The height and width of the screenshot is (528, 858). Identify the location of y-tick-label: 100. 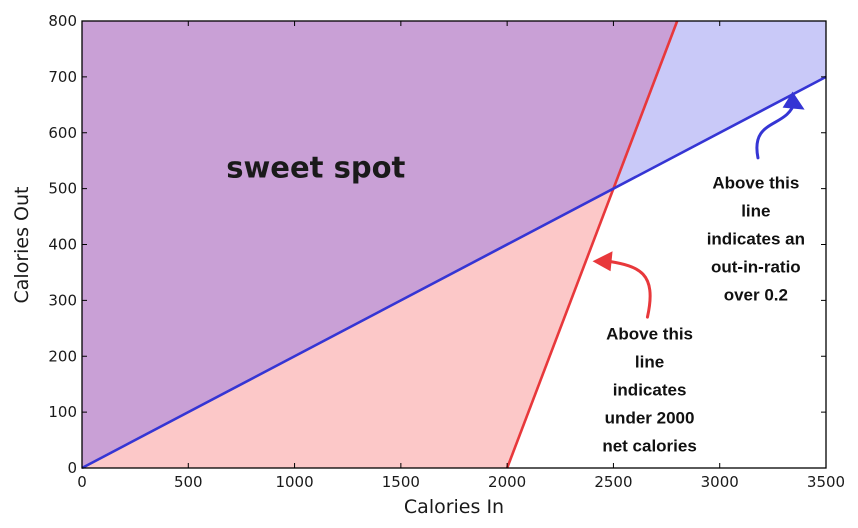
(62, 412).